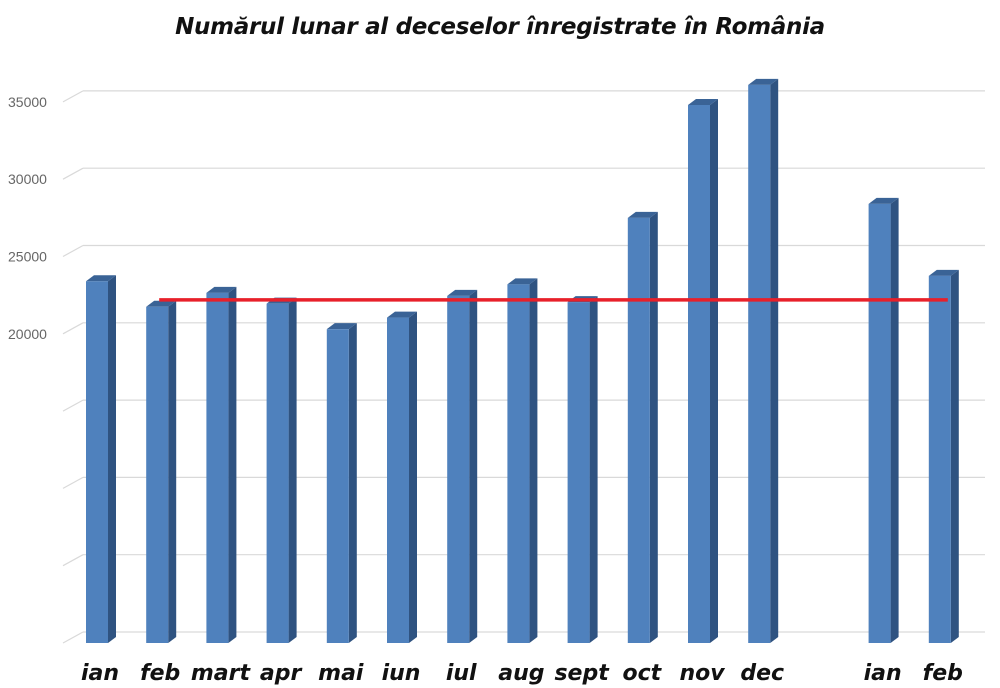 This screenshot has width=1000, height=688. I want to click on x-tick-label: dec, so click(762, 673).